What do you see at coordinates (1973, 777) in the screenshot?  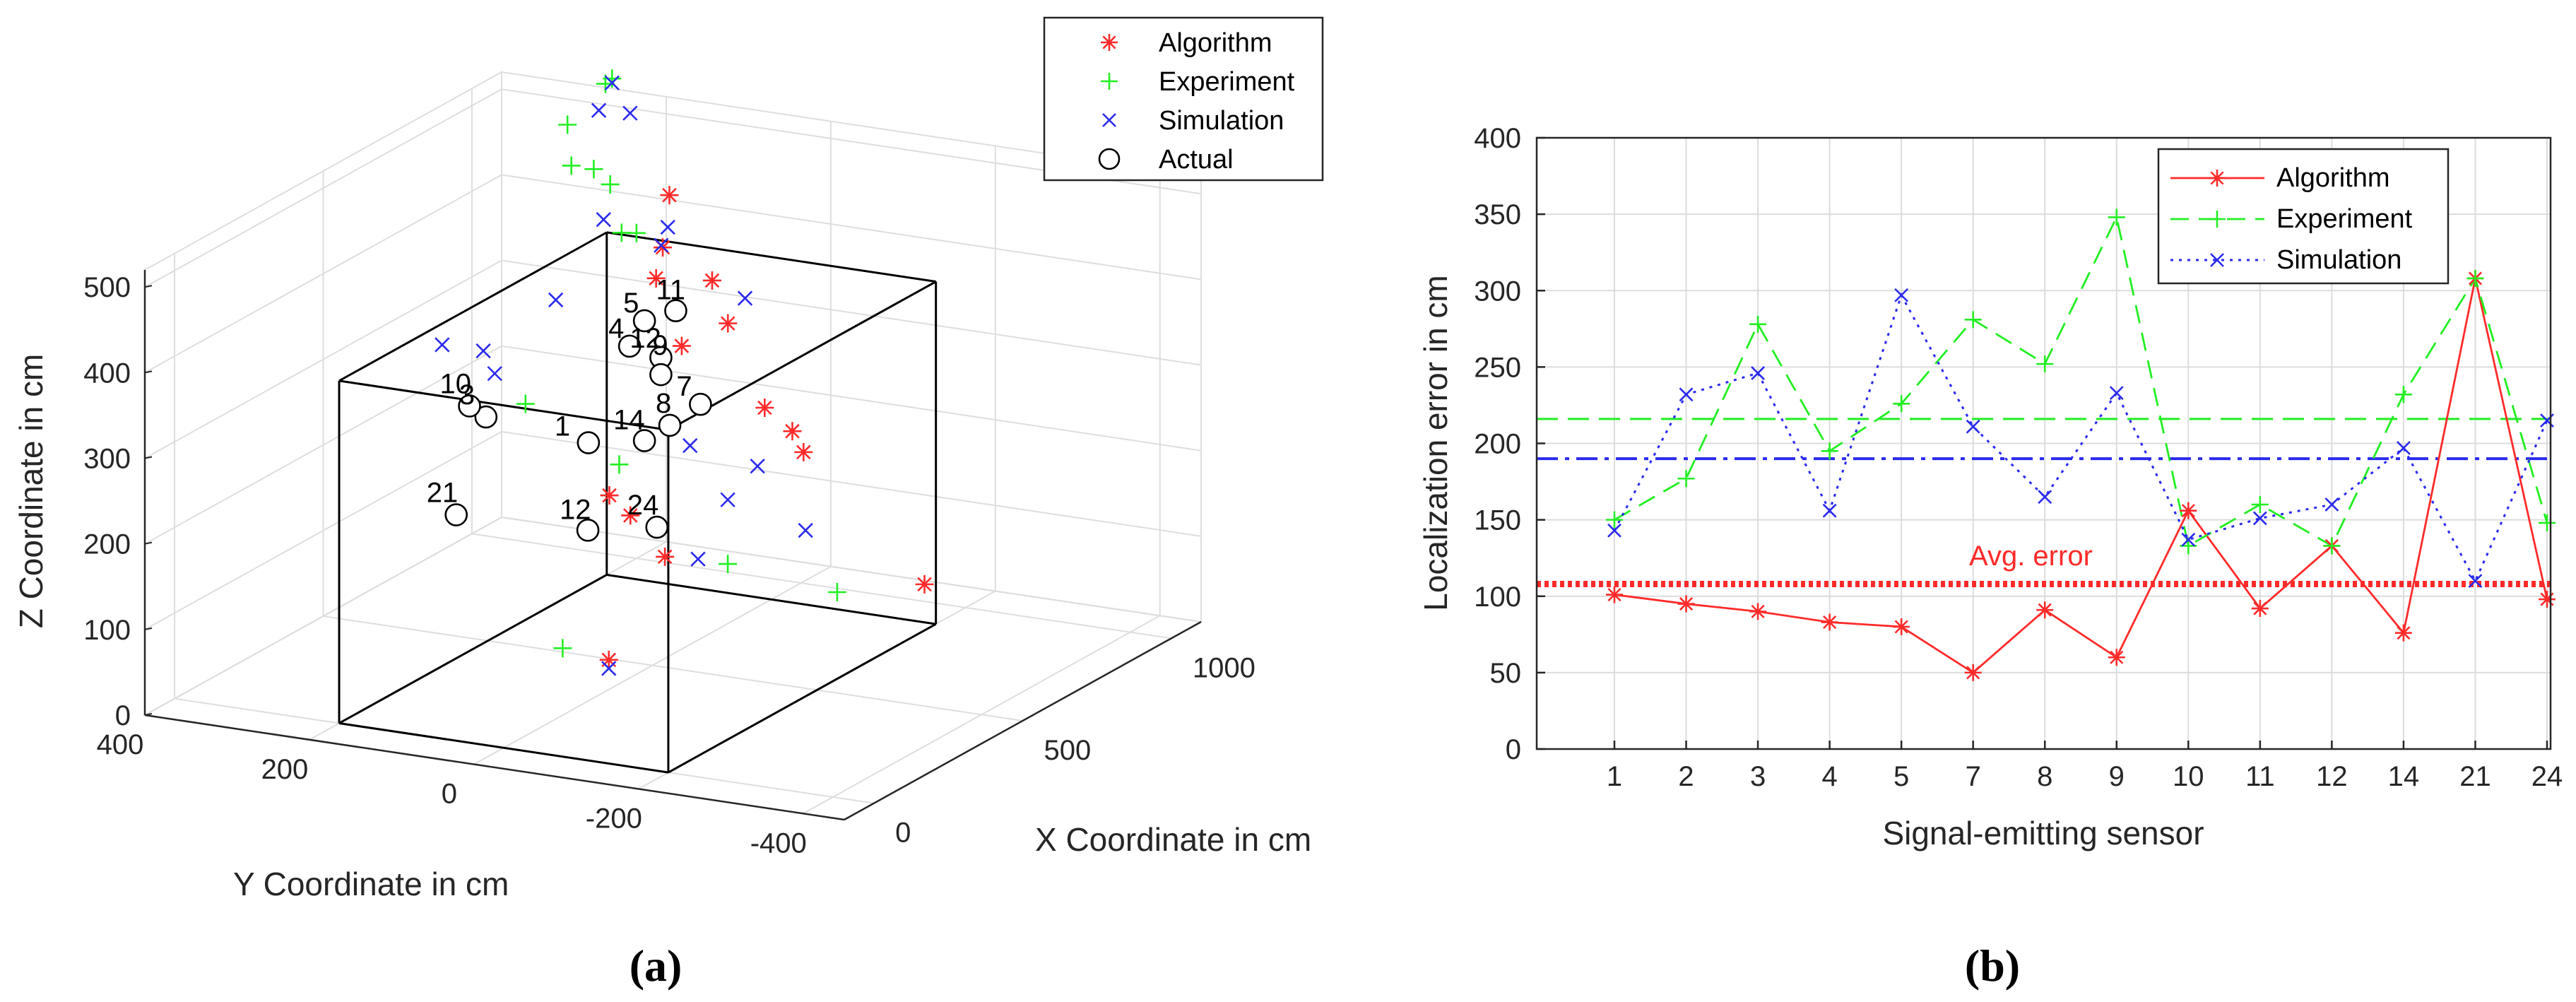 I see `x-tick-label: 7` at bounding box center [1973, 777].